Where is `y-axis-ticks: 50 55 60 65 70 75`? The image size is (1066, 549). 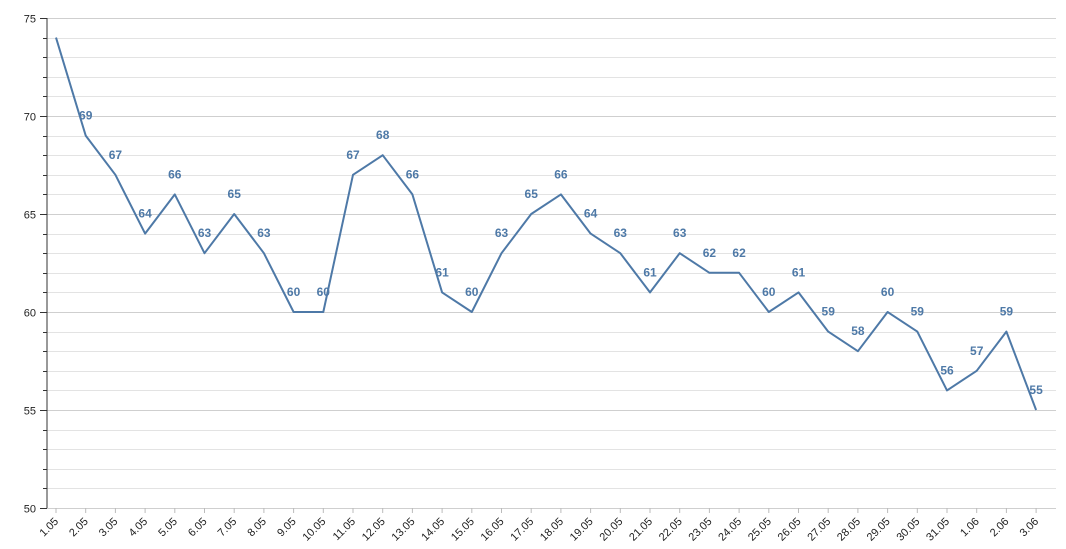 y-axis-ticks: 50 55 60 65 70 75 is located at coordinates (35, 265).